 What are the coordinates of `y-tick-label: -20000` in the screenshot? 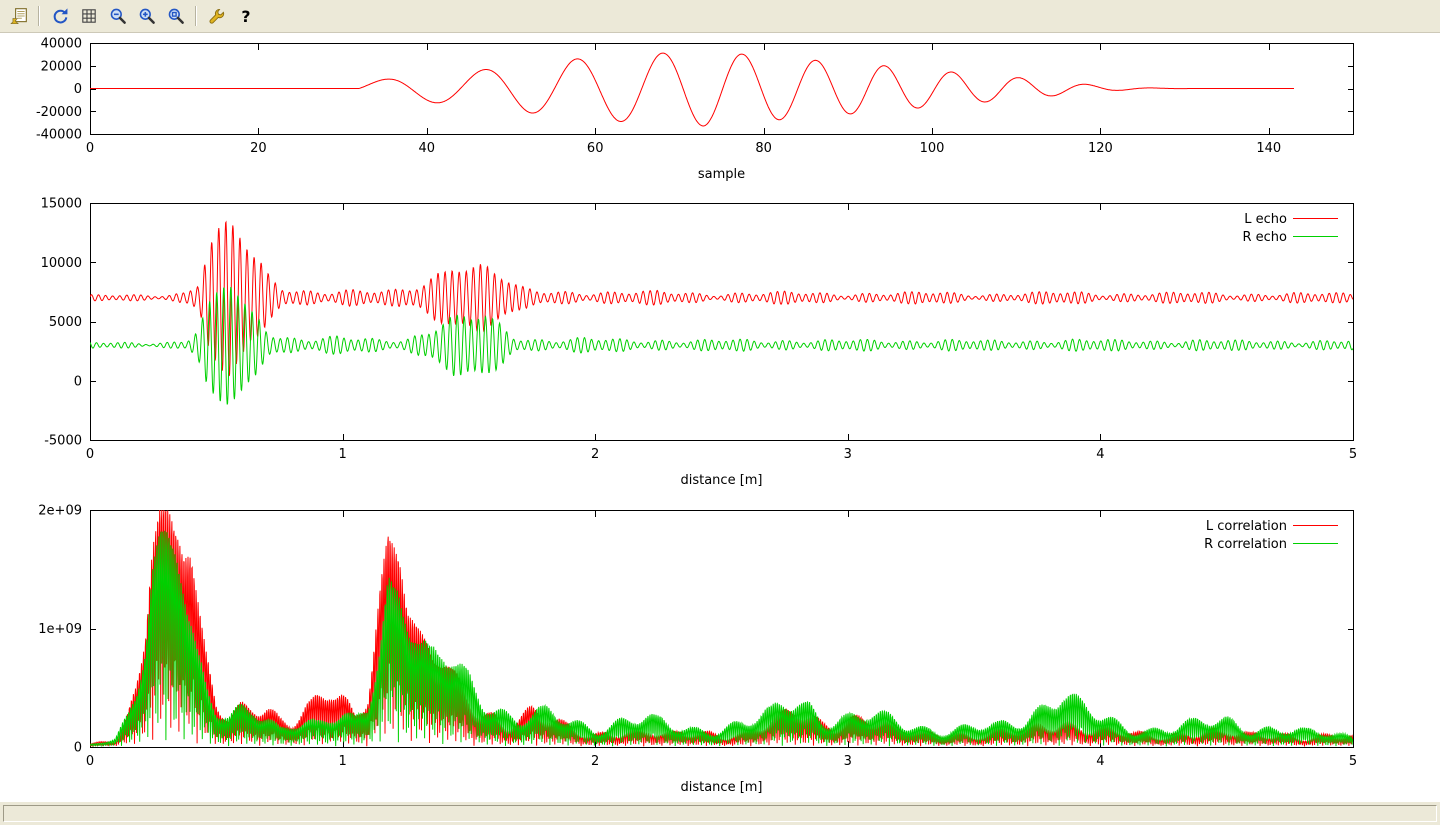 It's located at (59, 112).